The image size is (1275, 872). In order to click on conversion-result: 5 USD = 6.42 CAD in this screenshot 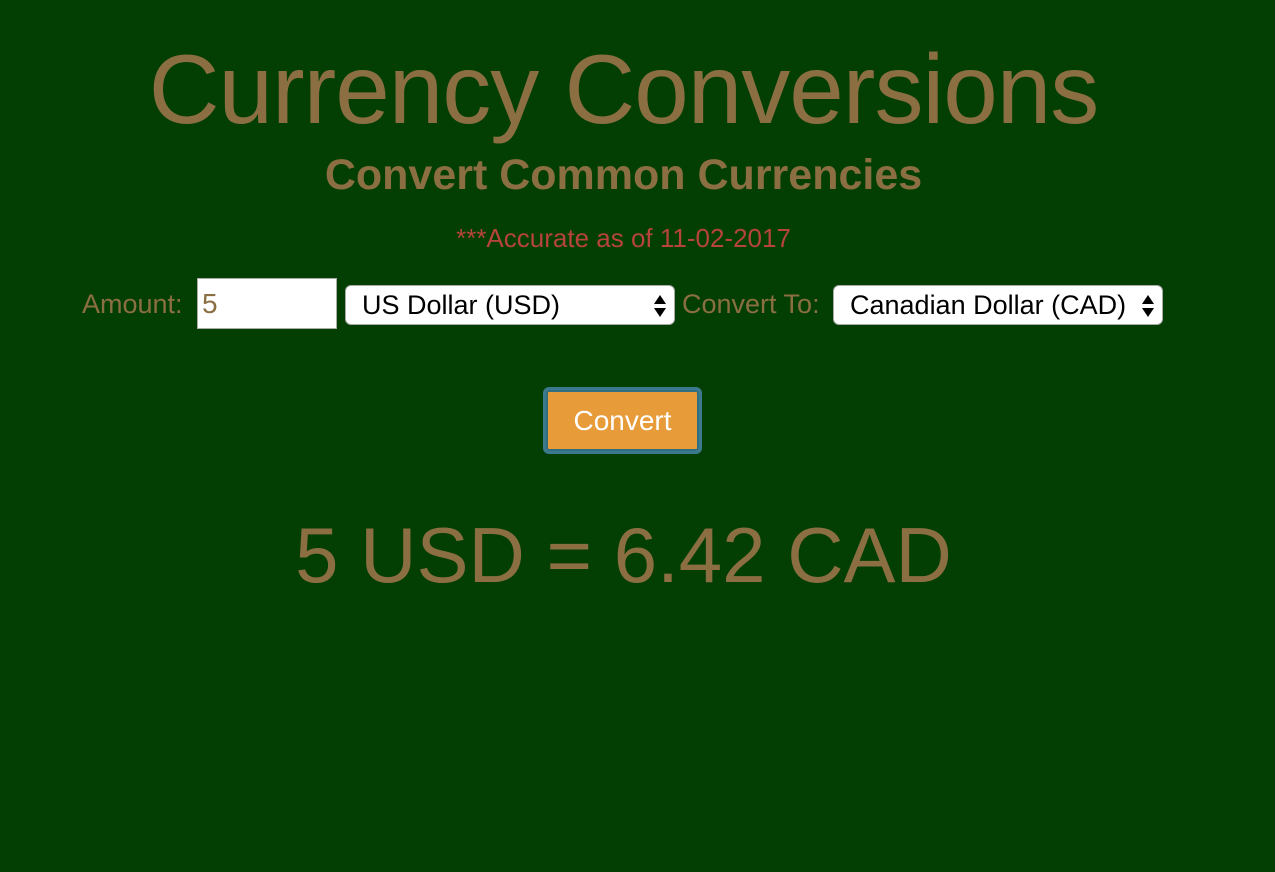, I will do `click(623, 555)`.